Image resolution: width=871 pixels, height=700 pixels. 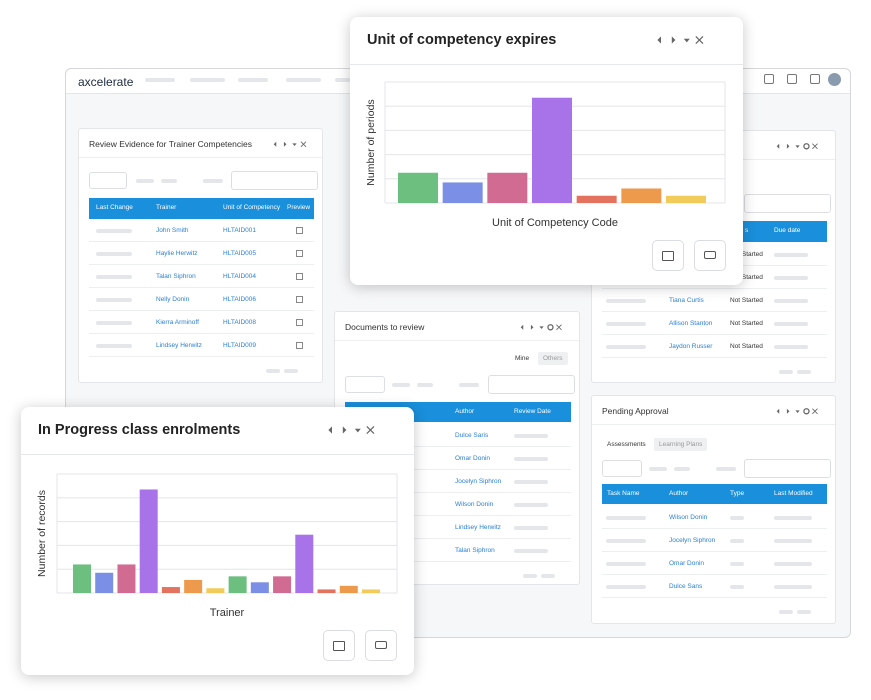 I want to click on trainer-link: Lindsey Herwitz, so click(x=179, y=345).